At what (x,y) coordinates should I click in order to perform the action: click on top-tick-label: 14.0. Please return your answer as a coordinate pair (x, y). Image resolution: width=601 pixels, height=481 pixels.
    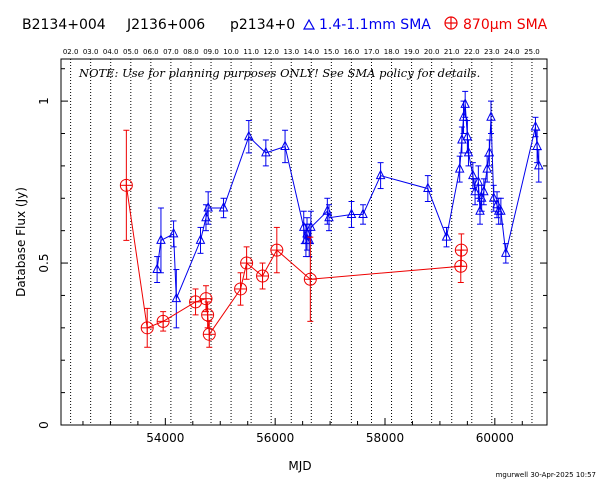
    Looking at the image, I should click on (312, 52).